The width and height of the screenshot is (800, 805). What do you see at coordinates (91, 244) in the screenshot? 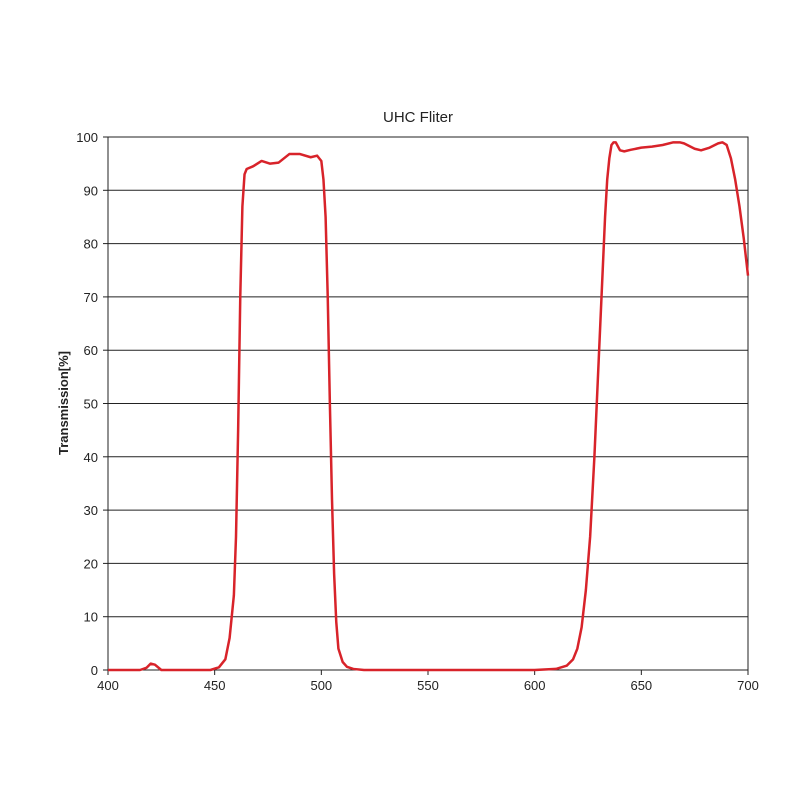
I see `y-tick-label: 80` at bounding box center [91, 244].